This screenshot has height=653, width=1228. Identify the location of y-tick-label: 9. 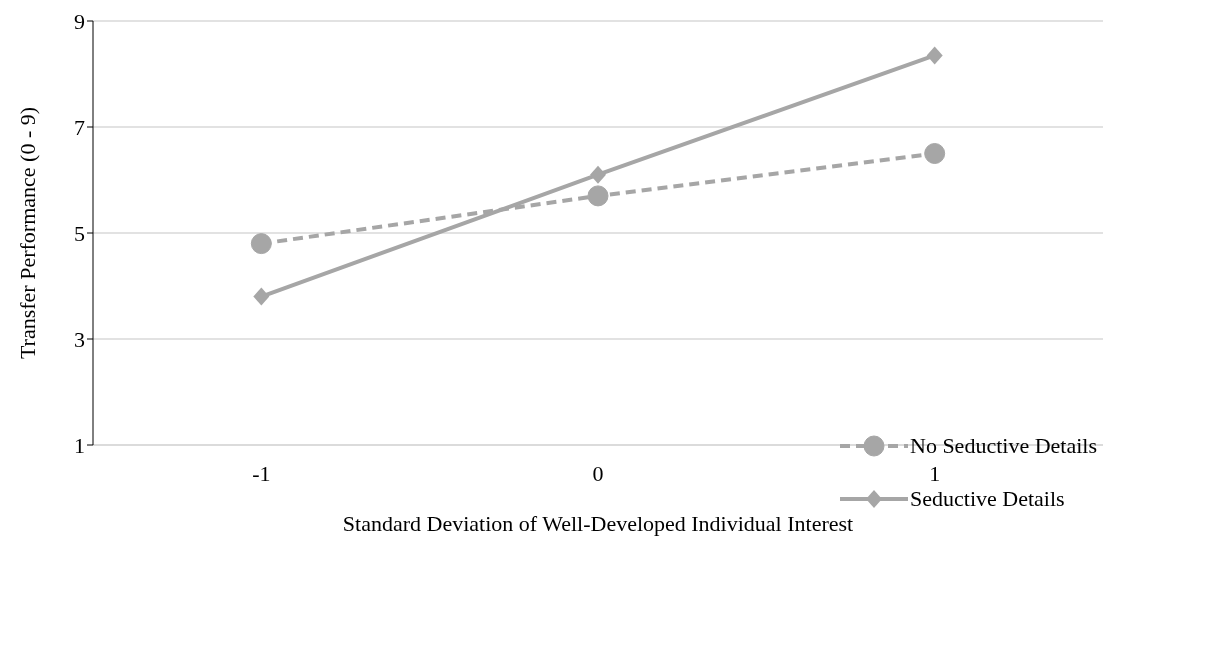
(79, 21).